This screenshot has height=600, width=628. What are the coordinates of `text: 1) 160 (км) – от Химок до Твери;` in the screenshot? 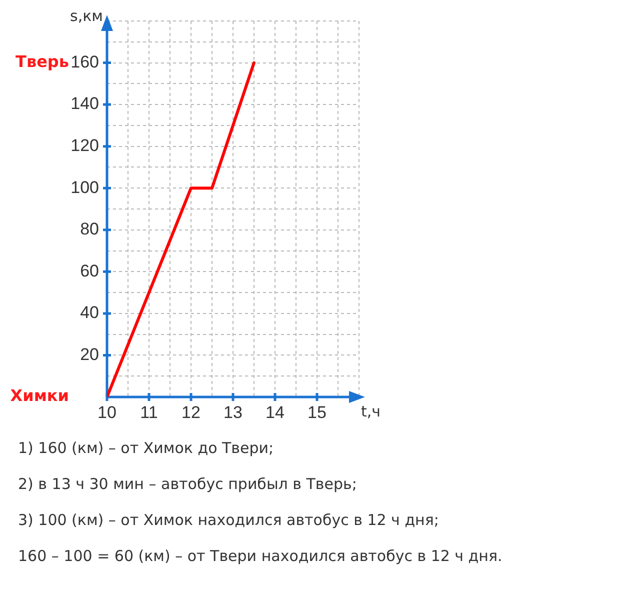 It's located at (146, 448).